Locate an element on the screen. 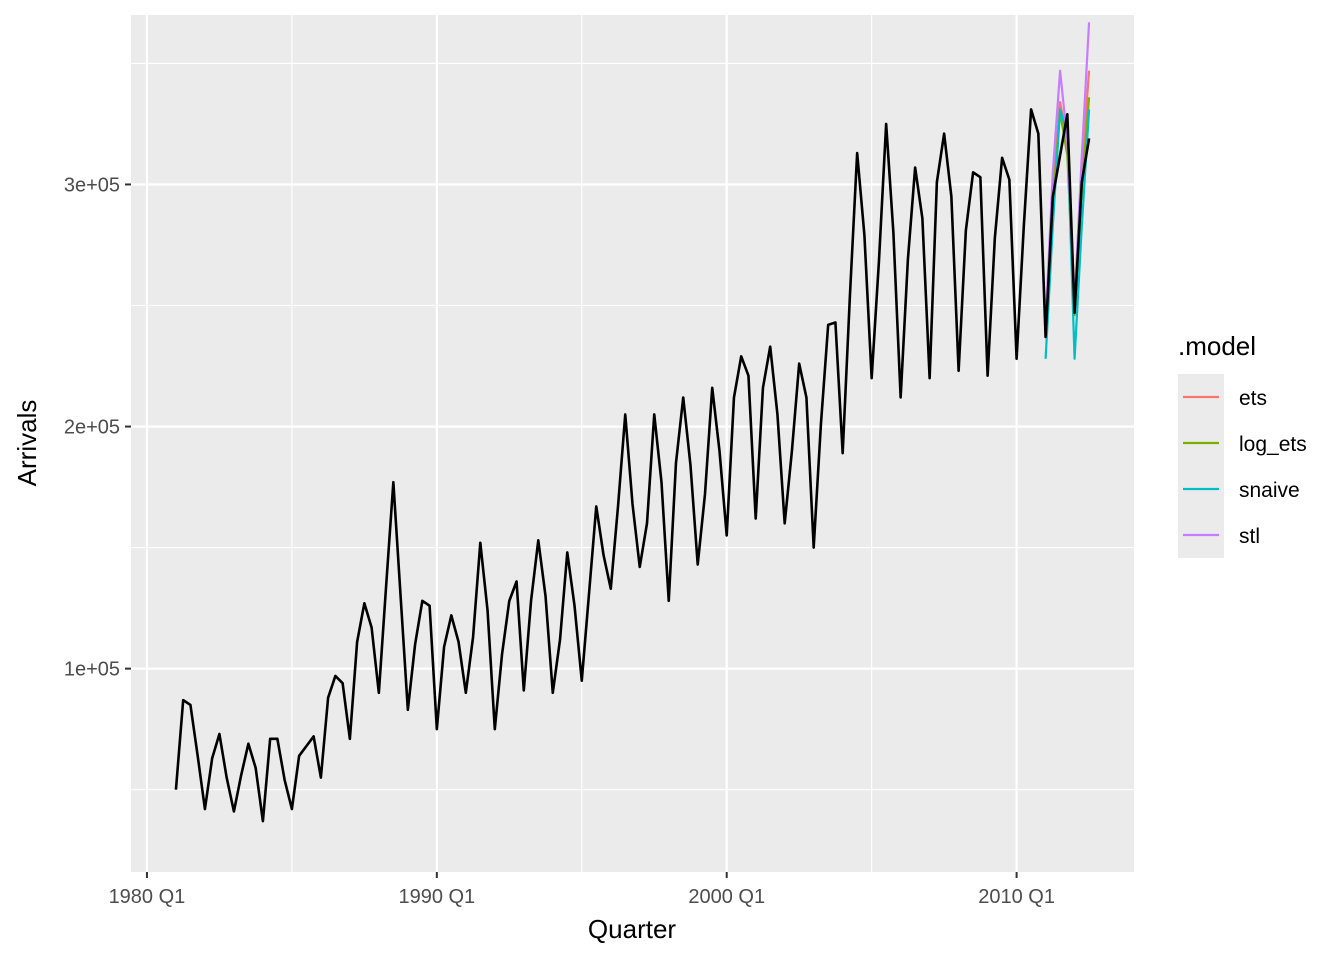 This screenshot has width=1344, height=965. x-axis-title: Quarter is located at coordinates (632, 929).